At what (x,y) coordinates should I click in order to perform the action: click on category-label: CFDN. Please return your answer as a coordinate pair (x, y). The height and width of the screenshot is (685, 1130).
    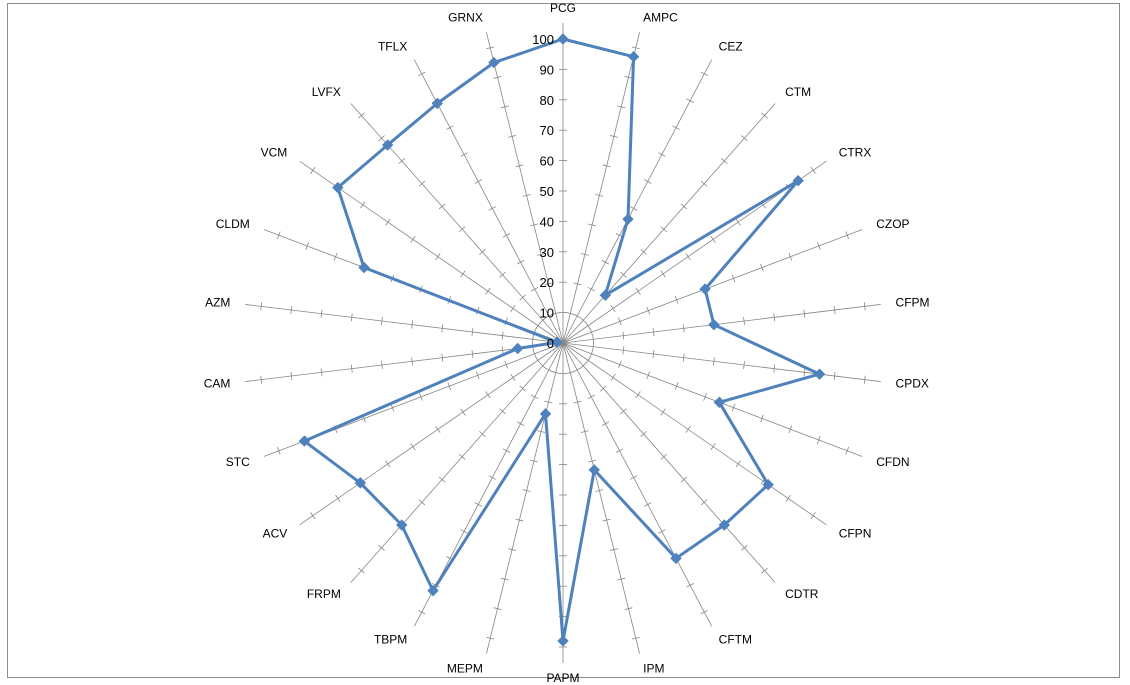
    Looking at the image, I should click on (892, 462).